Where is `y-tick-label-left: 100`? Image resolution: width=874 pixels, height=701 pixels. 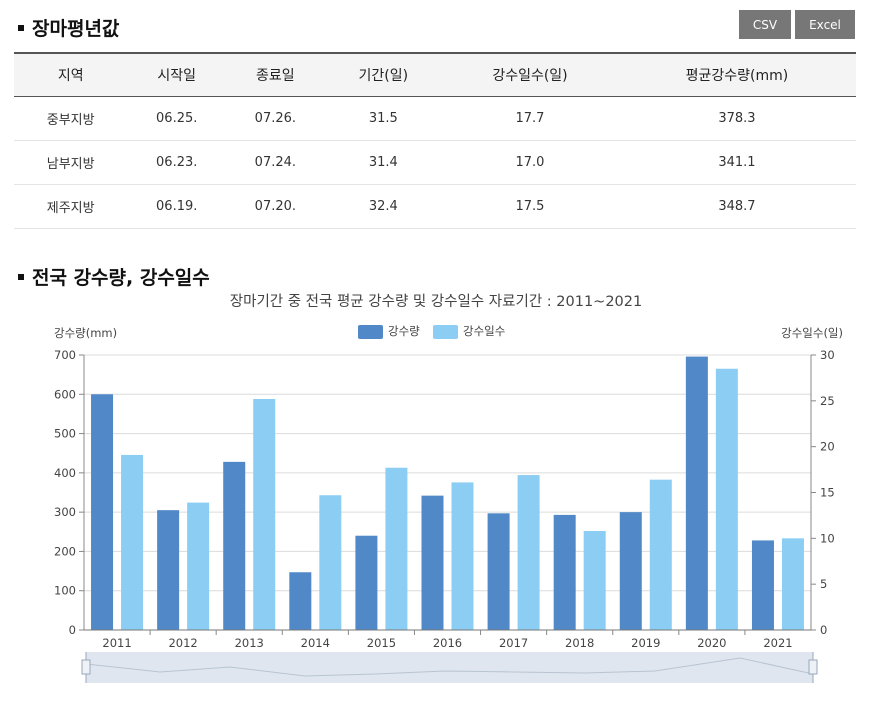
y-tick-label-left: 100 is located at coordinates (65, 591).